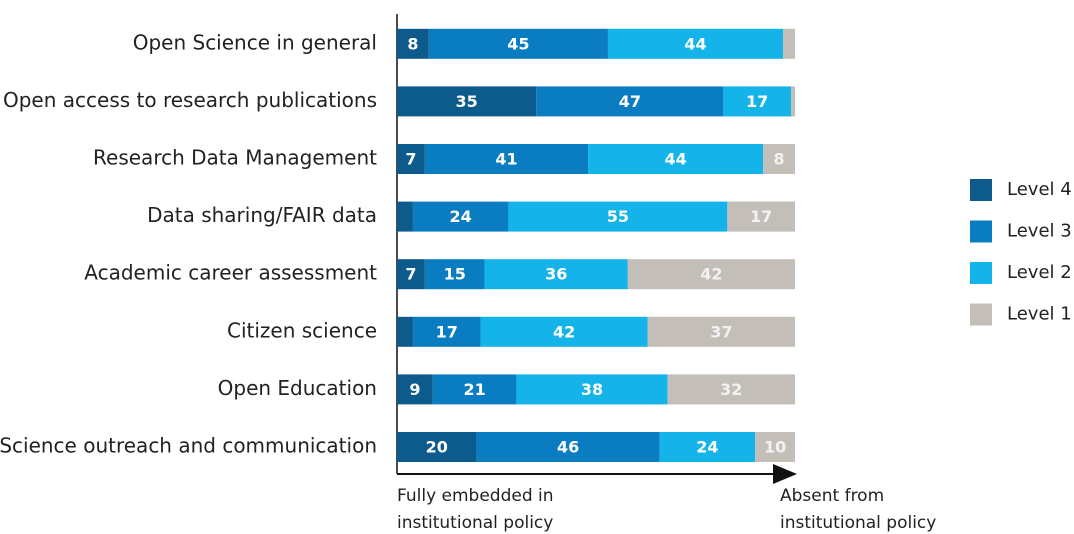  I want to click on value-label: 46, so click(568, 447).